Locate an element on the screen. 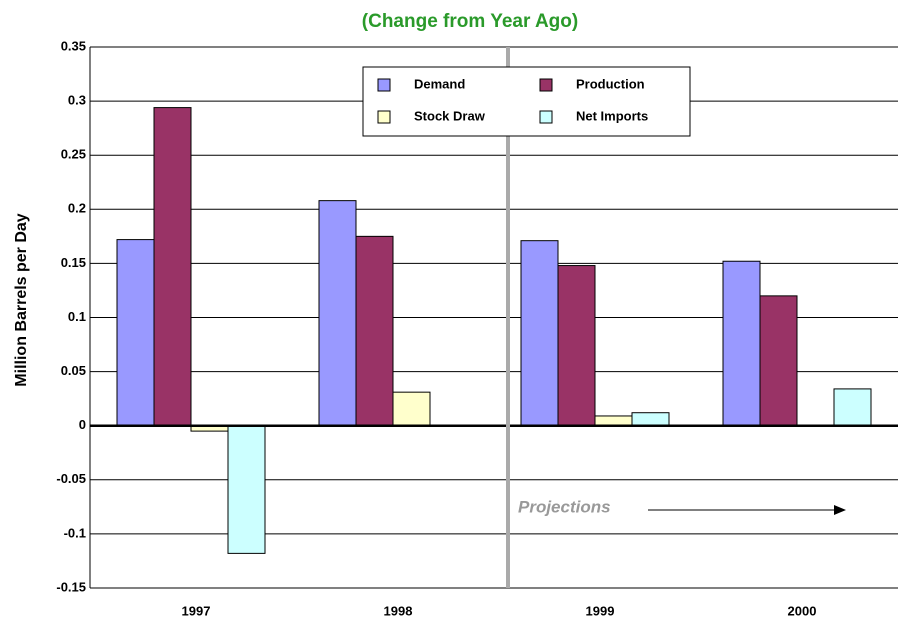 The width and height of the screenshot is (899, 620). x-tick-label: 1998 is located at coordinates (398, 610).